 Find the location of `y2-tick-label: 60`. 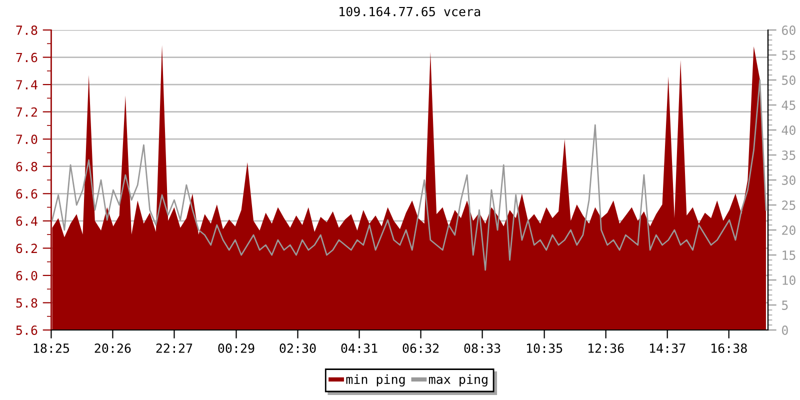

y2-tick-label: 60 is located at coordinates (789, 30).